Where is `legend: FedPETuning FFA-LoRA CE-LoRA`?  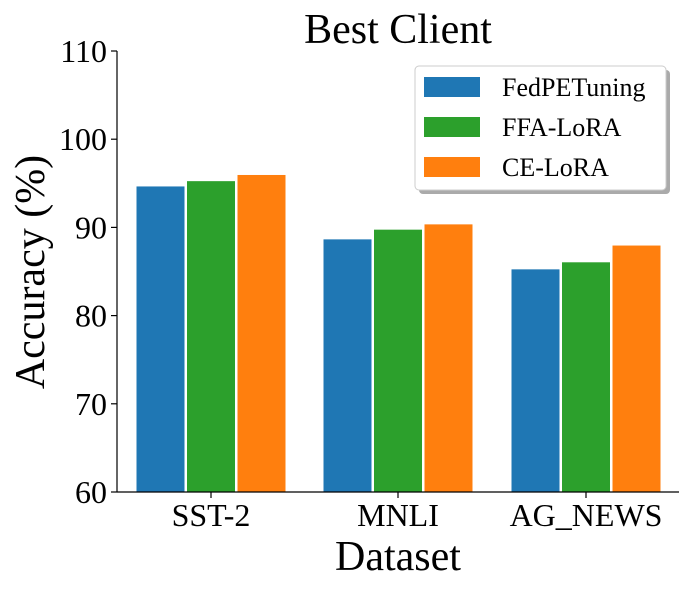
legend: FedPETuning FFA-LoRA CE-LoRA is located at coordinates (542, 129).